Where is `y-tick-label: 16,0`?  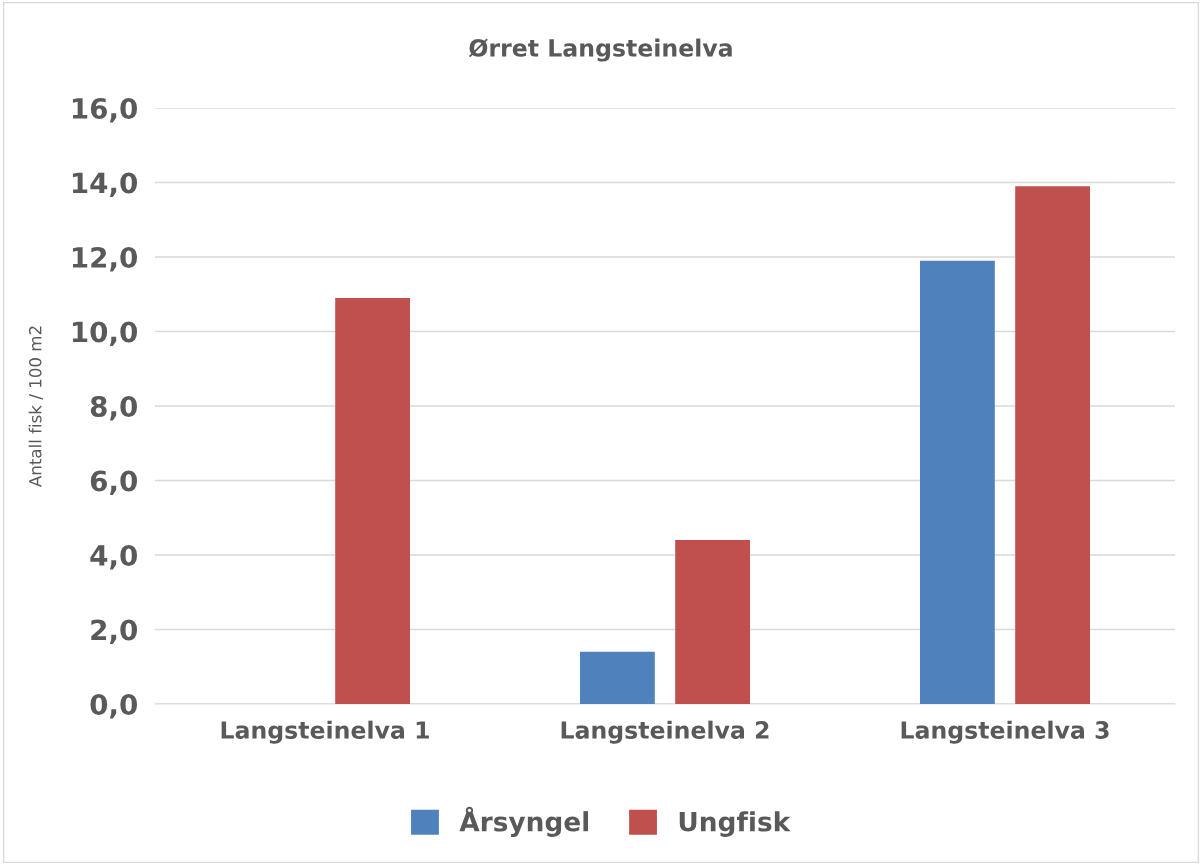
y-tick-label: 16,0 is located at coordinates (105, 110).